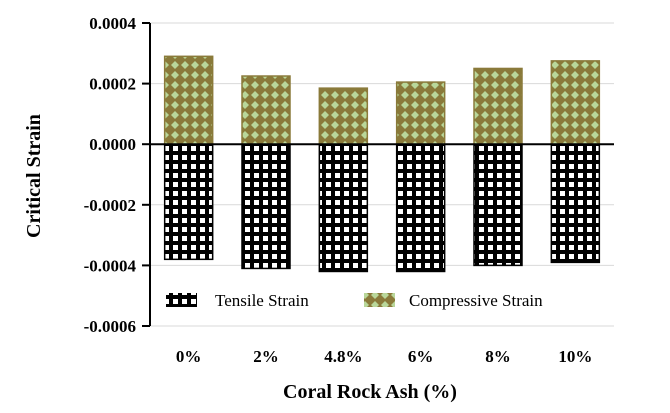 This screenshot has height=413, width=670. What do you see at coordinates (498, 356) in the screenshot?
I see `x-tick-label: 8%` at bounding box center [498, 356].